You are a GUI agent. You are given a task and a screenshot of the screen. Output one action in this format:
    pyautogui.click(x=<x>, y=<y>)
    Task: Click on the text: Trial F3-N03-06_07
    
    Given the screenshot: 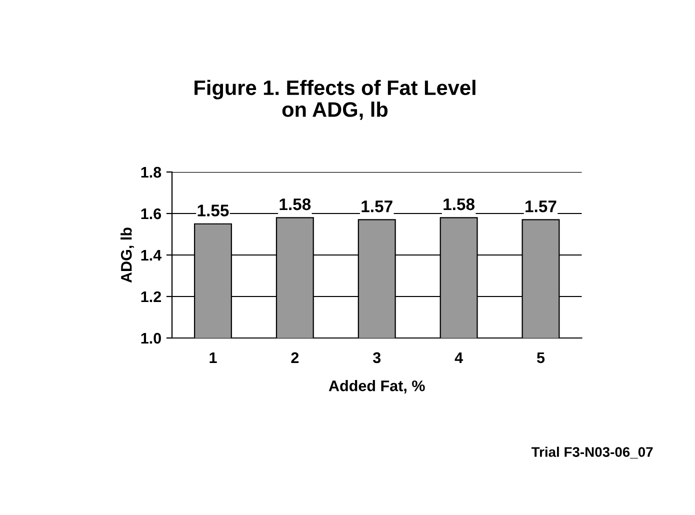 What is the action you would take?
    pyautogui.click(x=592, y=452)
    